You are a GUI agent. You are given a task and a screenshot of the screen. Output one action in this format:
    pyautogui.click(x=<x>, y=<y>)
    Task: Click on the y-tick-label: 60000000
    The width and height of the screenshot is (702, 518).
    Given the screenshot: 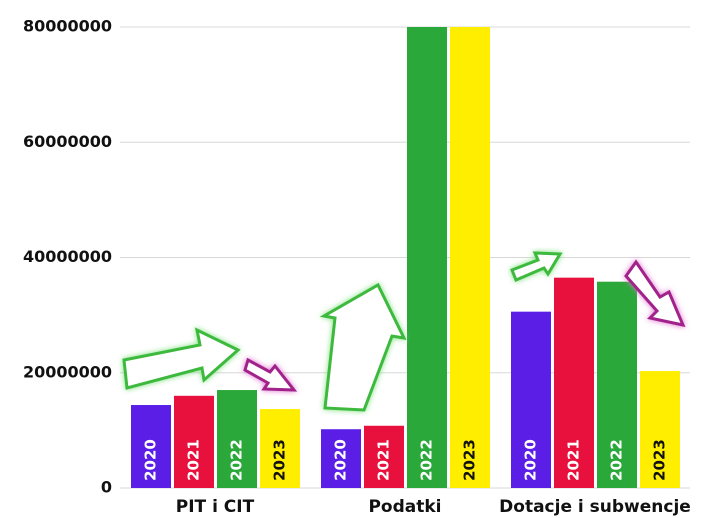 What is the action you would take?
    pyautogui.click(x=67, y=141)
    